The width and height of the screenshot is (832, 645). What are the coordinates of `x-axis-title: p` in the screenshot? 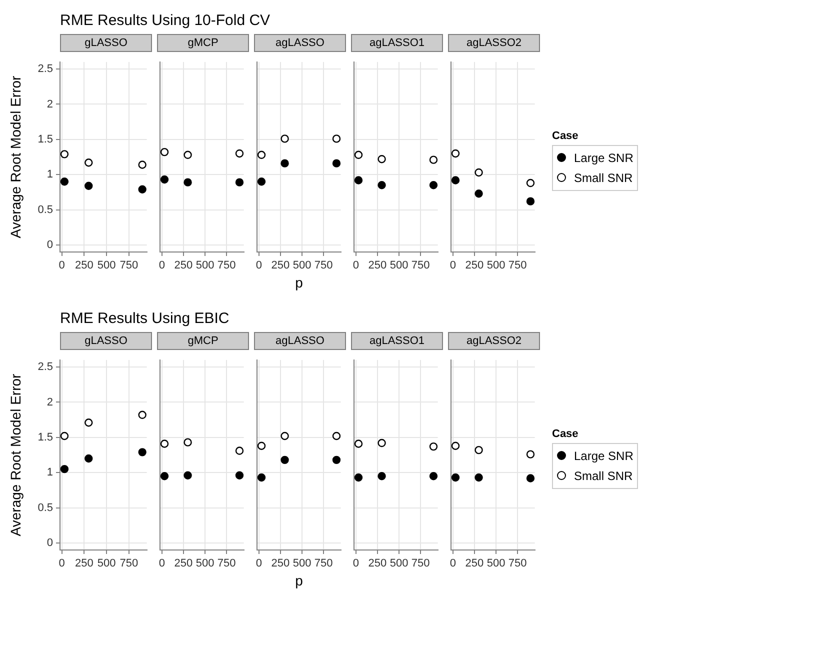 It's located at (299, 580).